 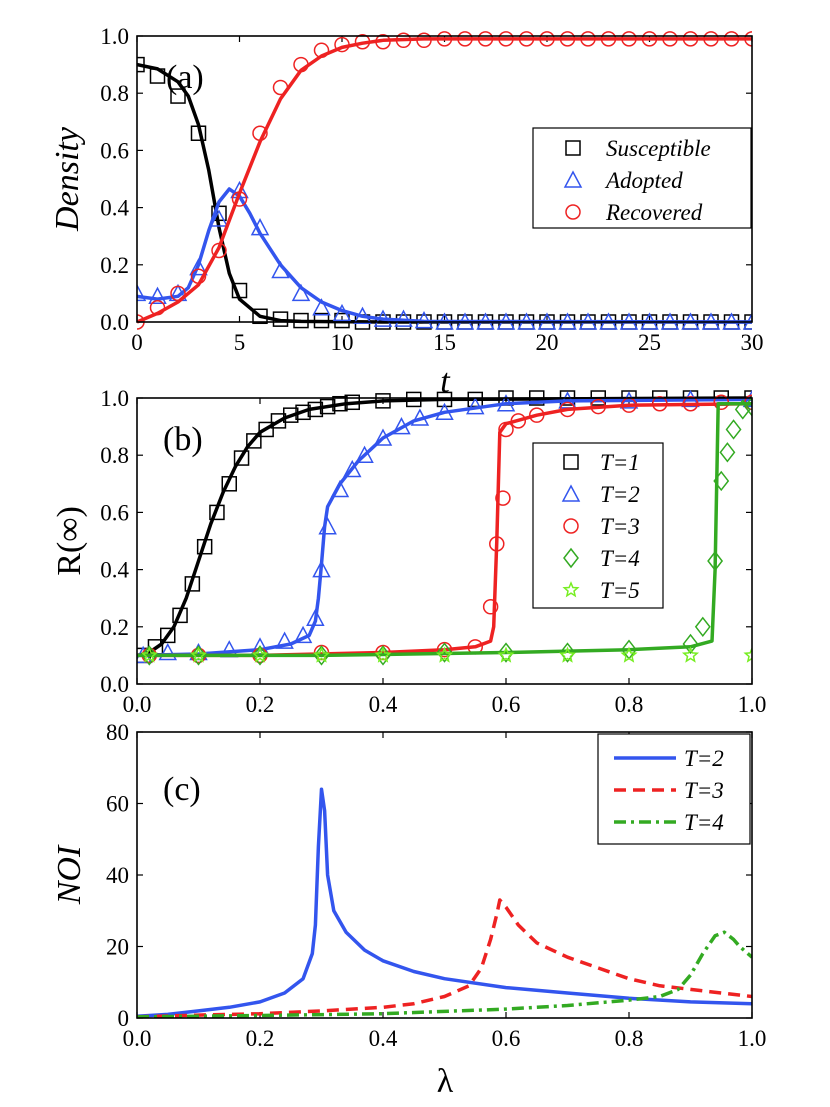 I want to click on legend-box, so click(x=598, y=525).